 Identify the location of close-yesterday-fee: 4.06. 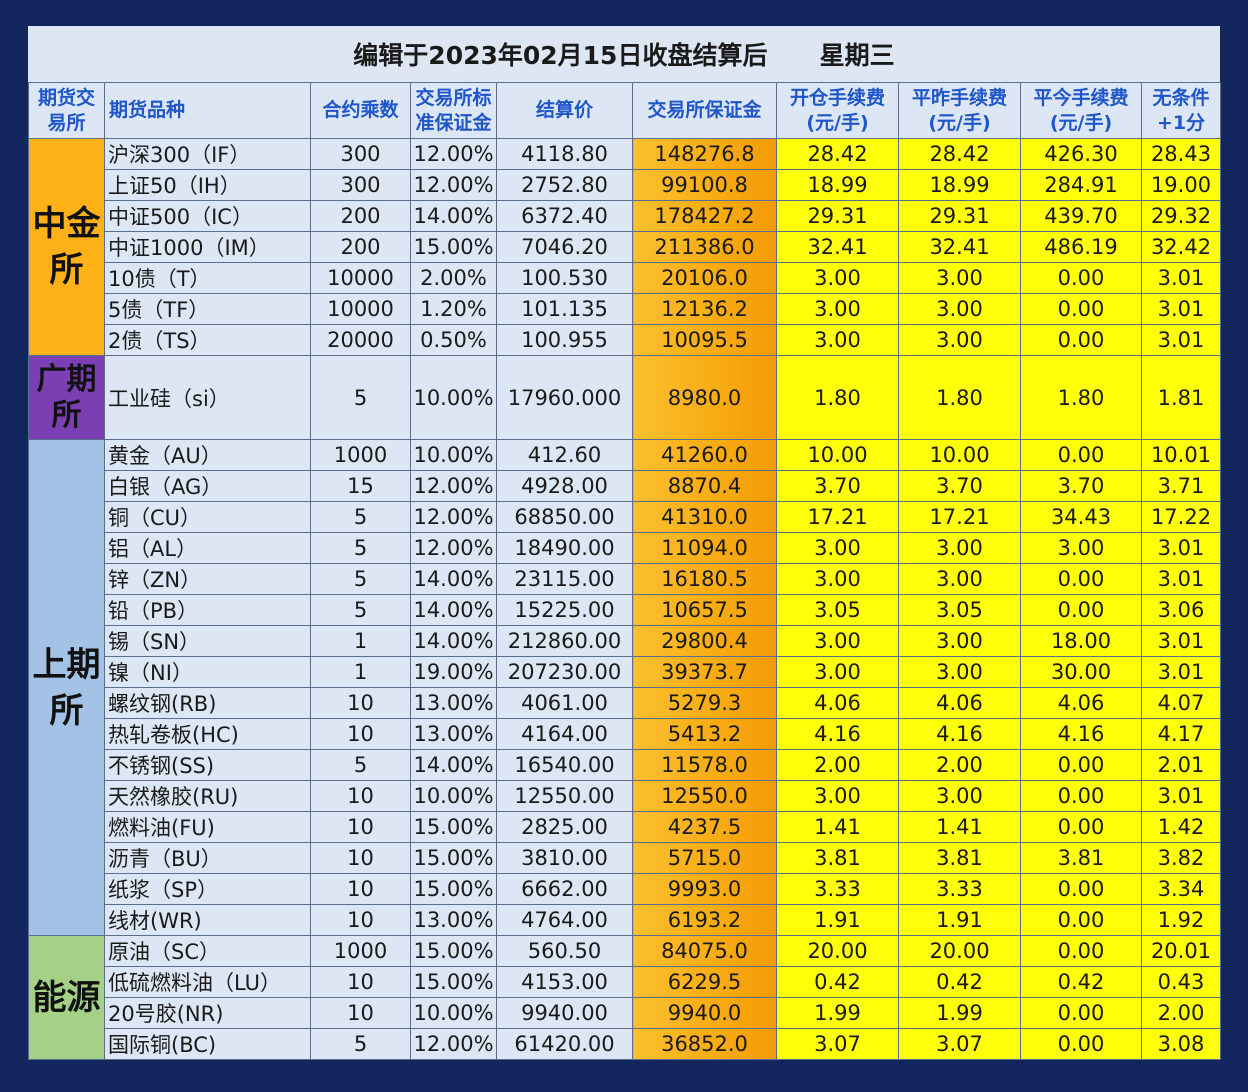
(959, 703).